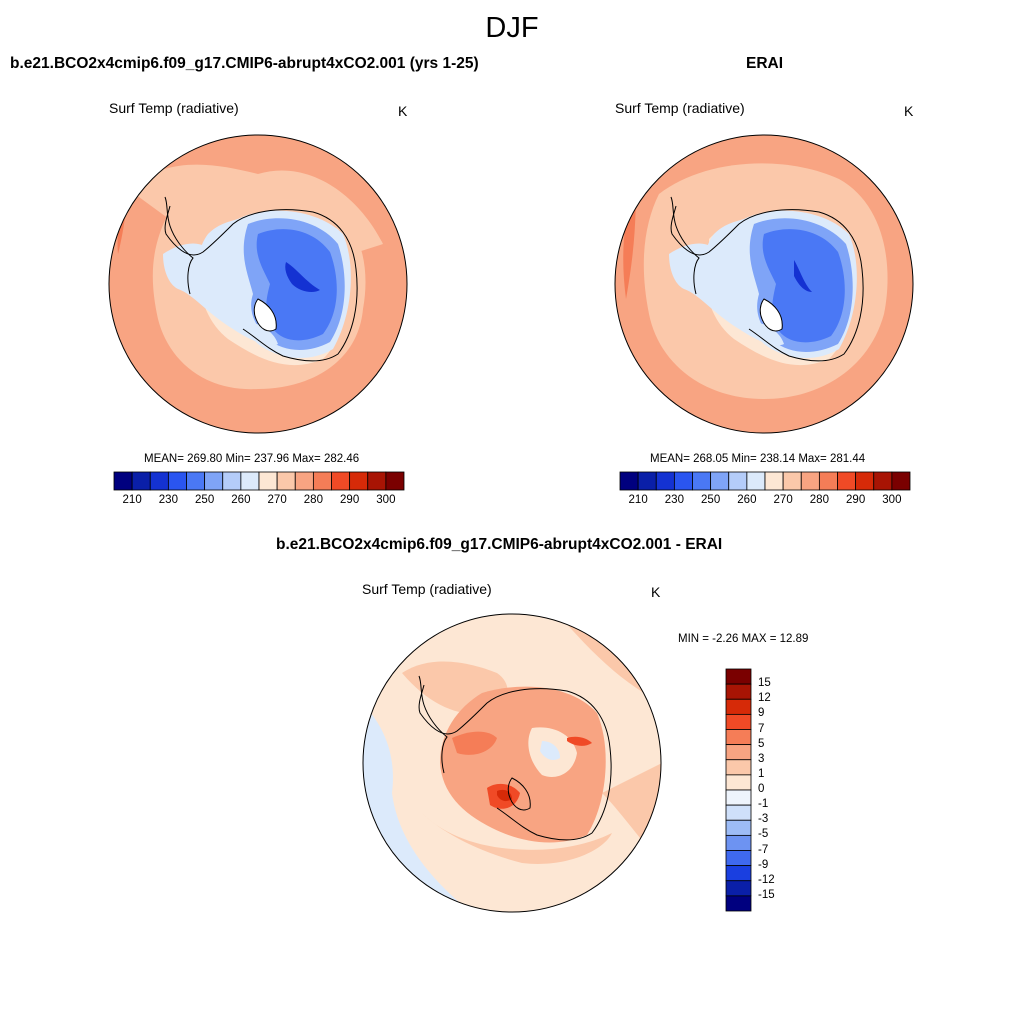 Image resolution: width=1024 pixels, height=1024 pixels. I want to click on page-title: DJF, so click(512, 28).